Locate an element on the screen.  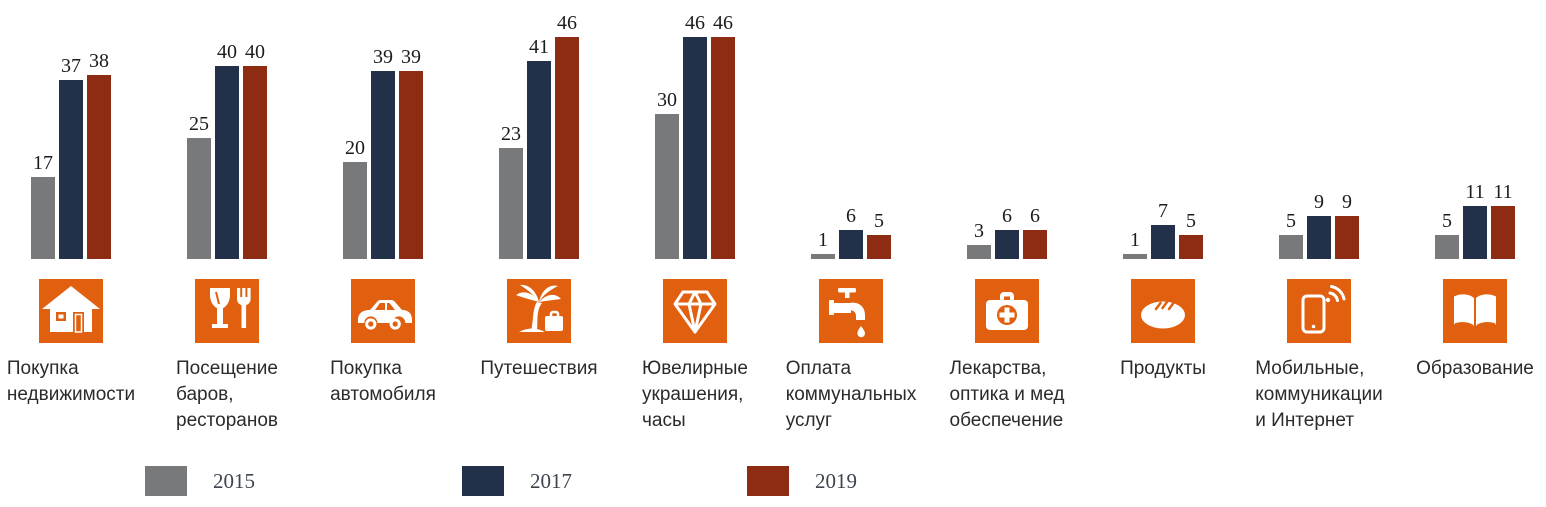
bar-item-2017: 11 is located at coordinates (1475, 220).